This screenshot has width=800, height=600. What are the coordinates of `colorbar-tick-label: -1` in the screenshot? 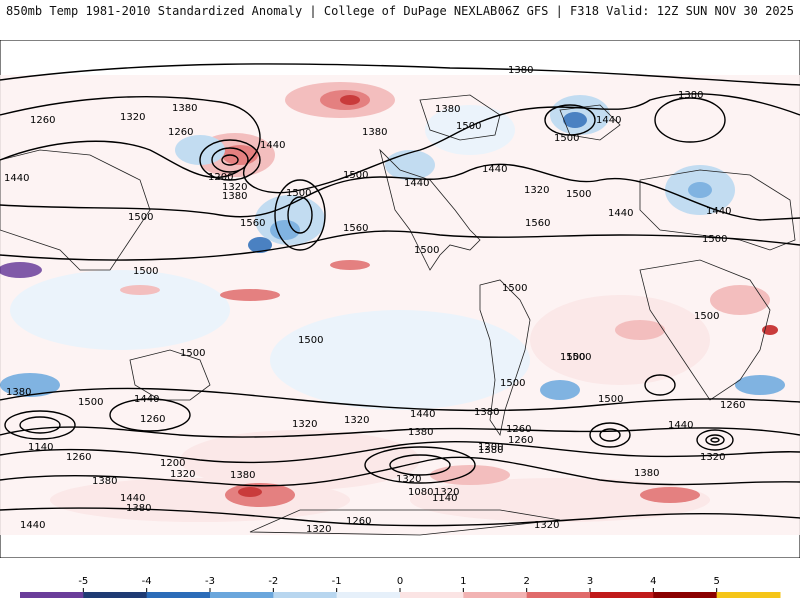 It's located at (337, 581).